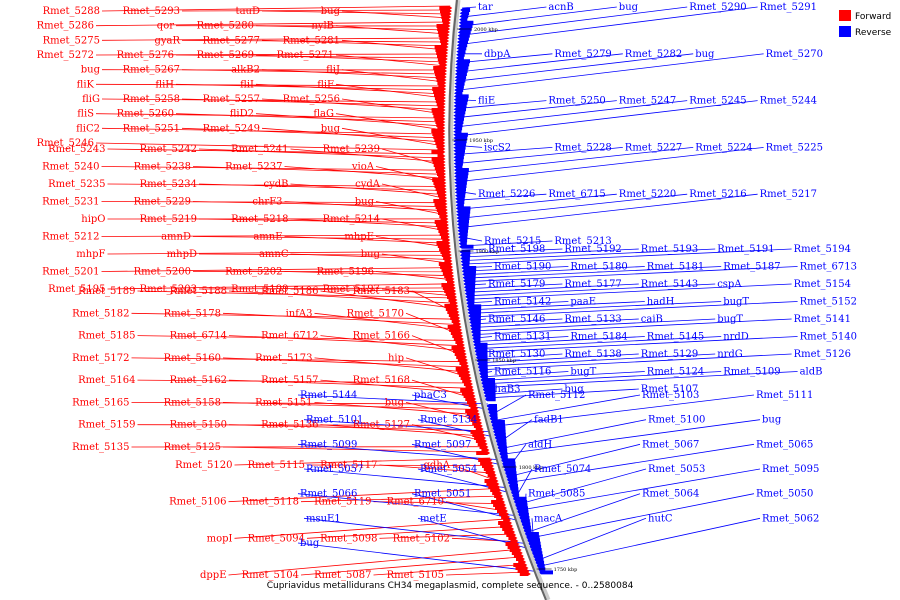 The height and width of the screenshot is (600, 900). Describe the element at coordinates (669, 354) in the screenshot. I see `reverse-gene-label: Rmet_5129` at that location.